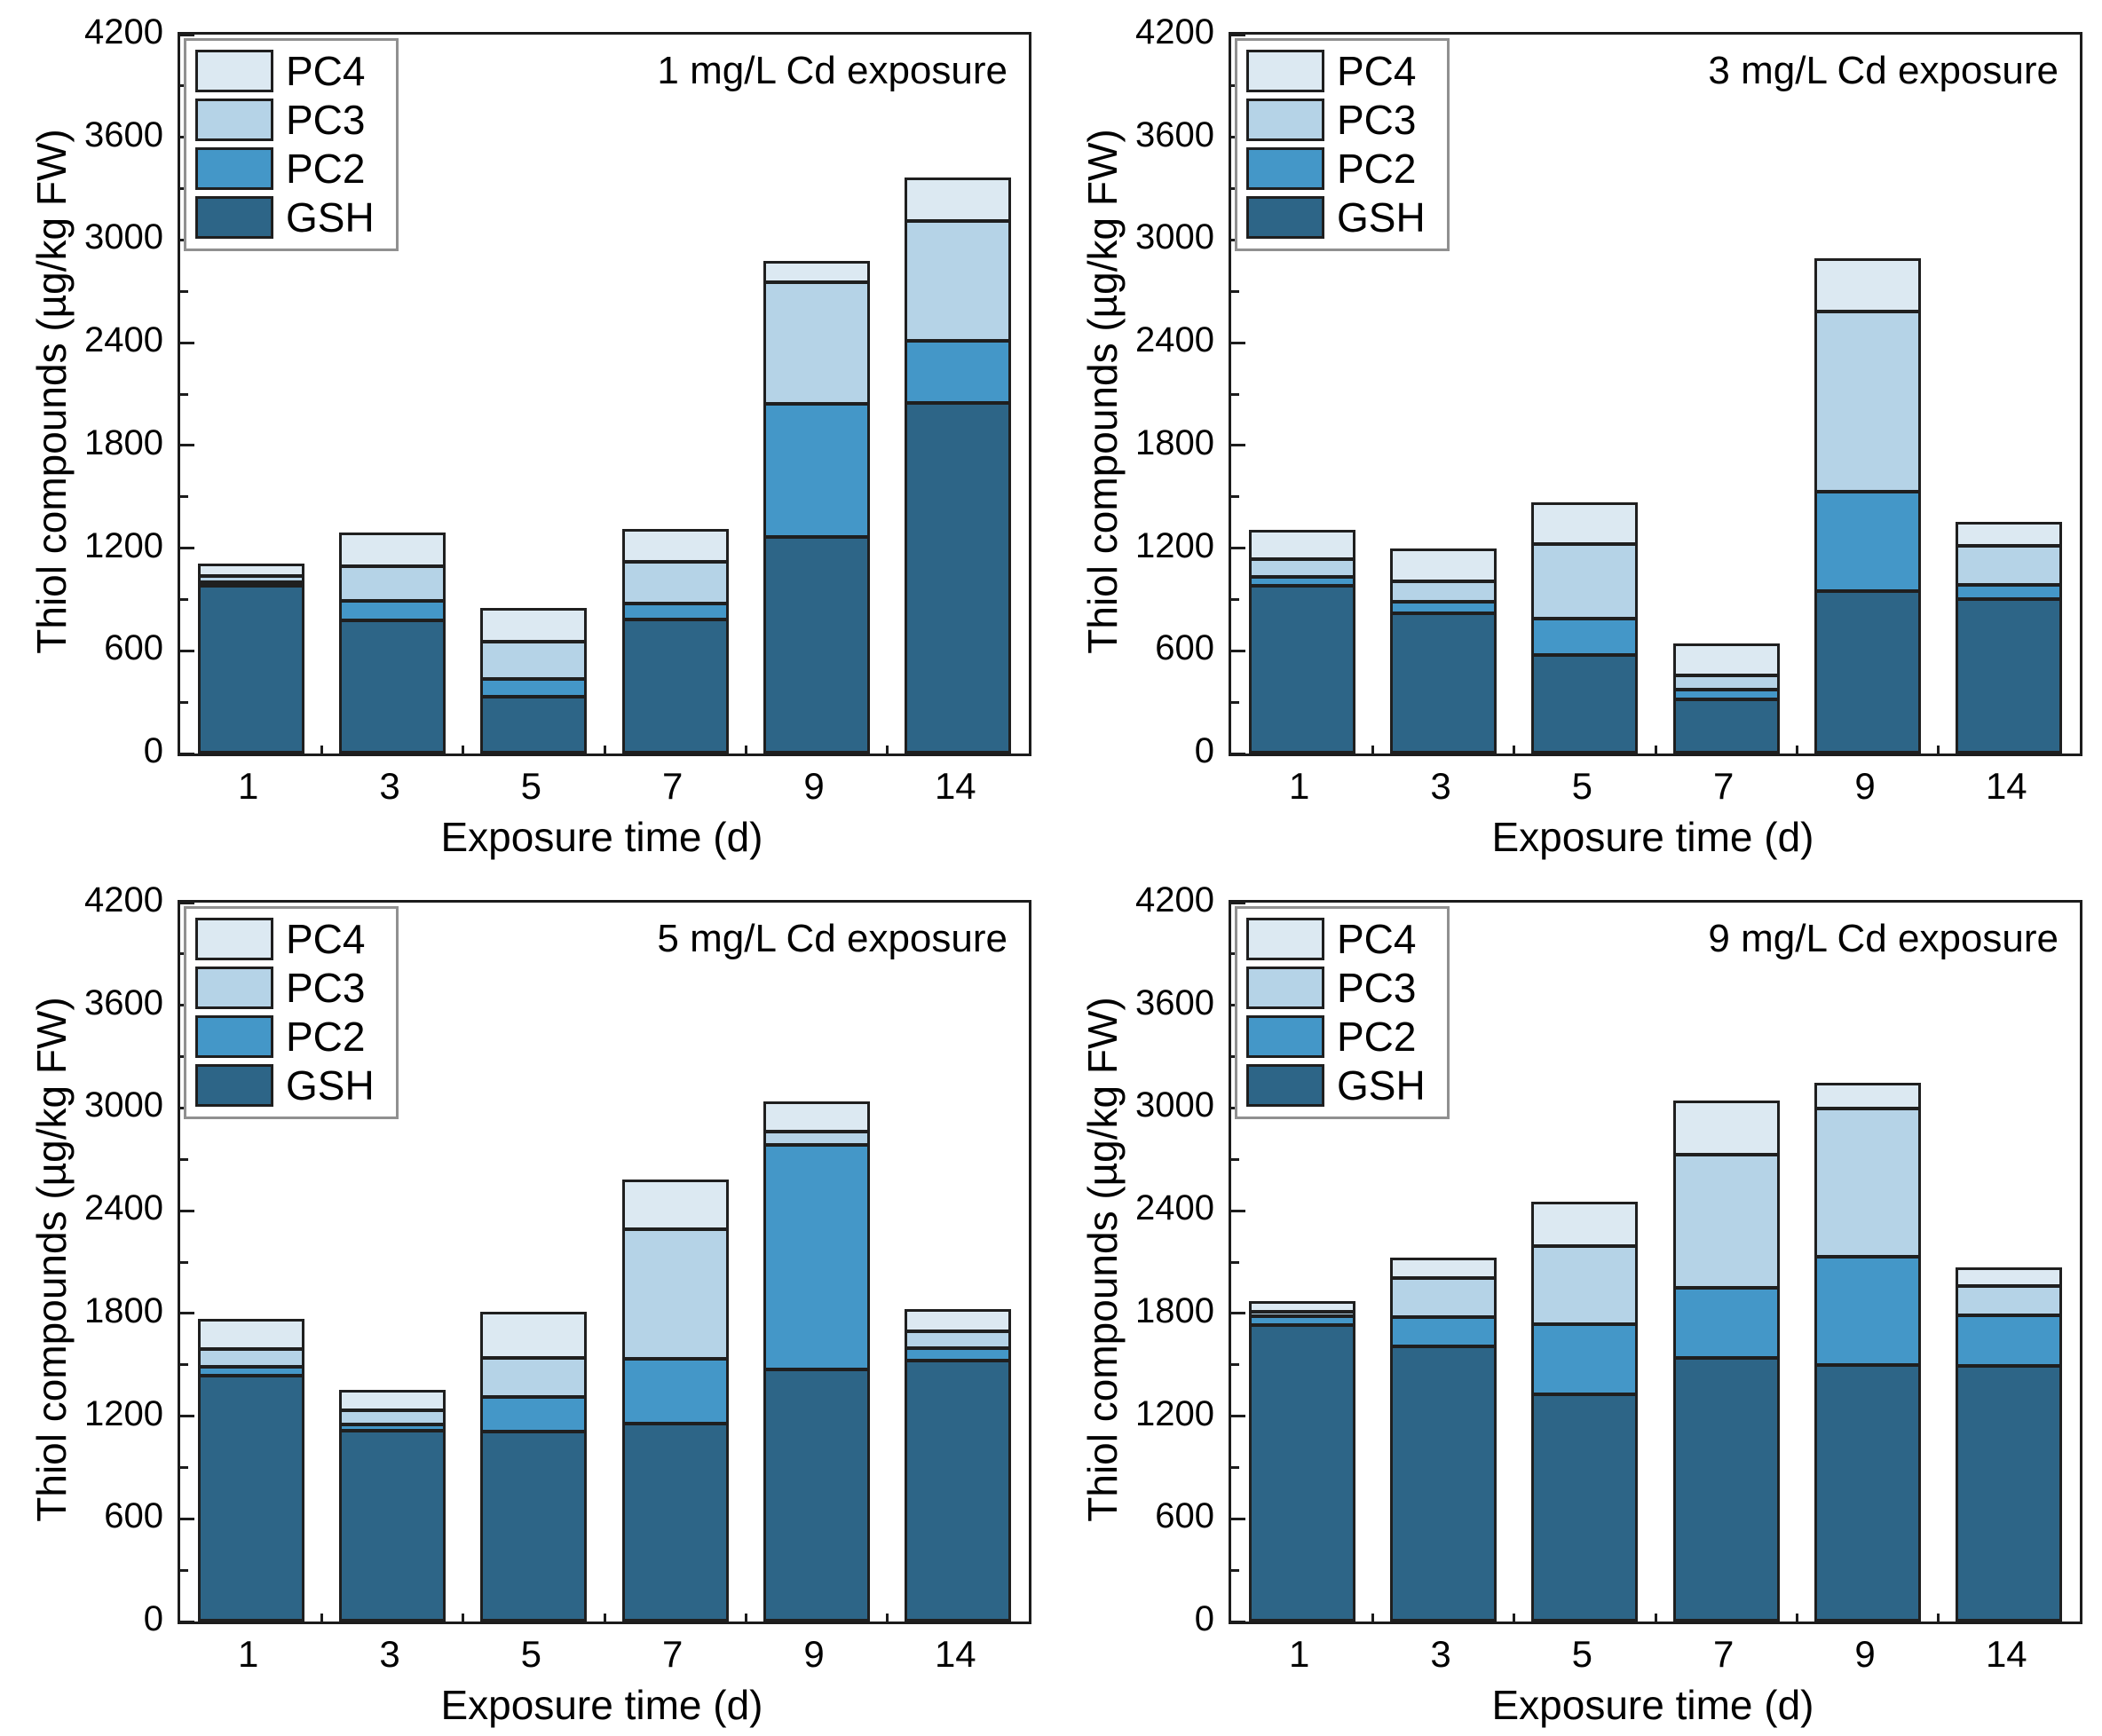  I want to click on legend-label: PC2, so click(326, 168).